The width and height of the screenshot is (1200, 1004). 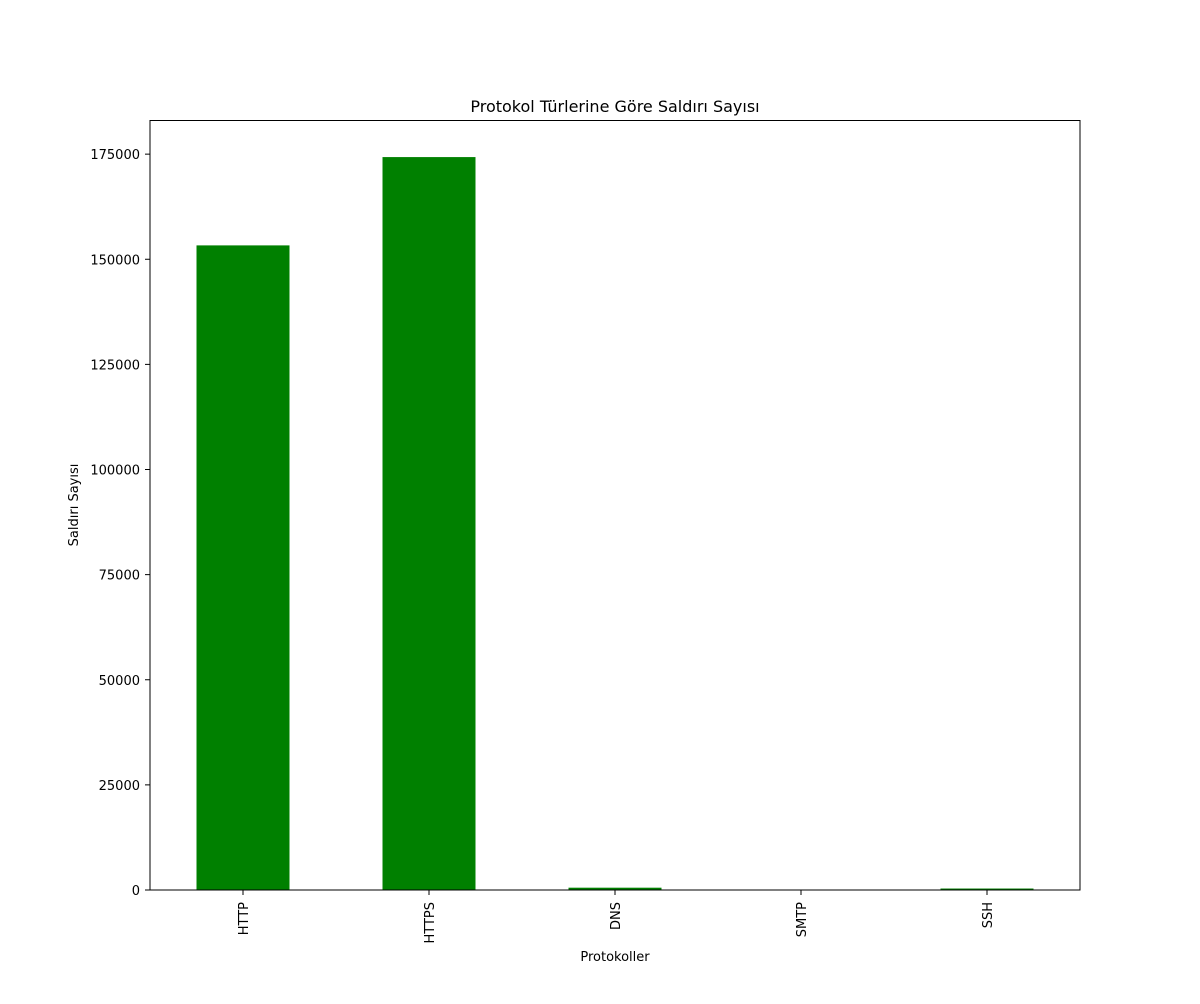 I want to click on x-tick-label: HTTP, so click(x=244, y=918).